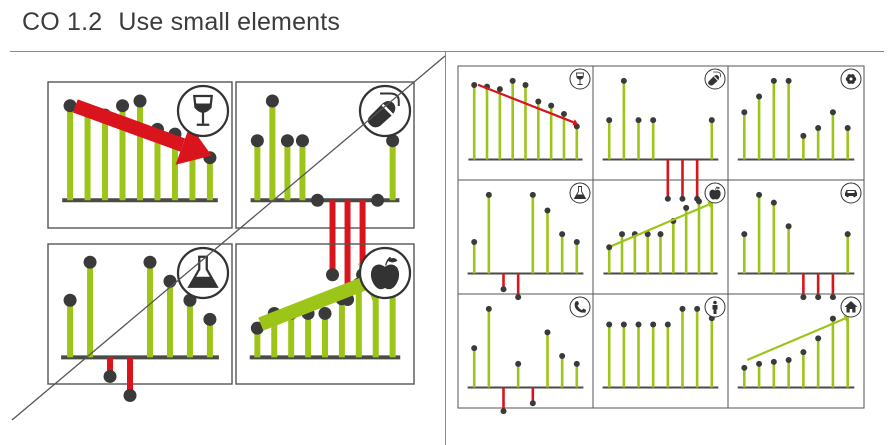 The height and width of the screenshot is (445, 894). I want to click on chart-flower, so click(796, 123).